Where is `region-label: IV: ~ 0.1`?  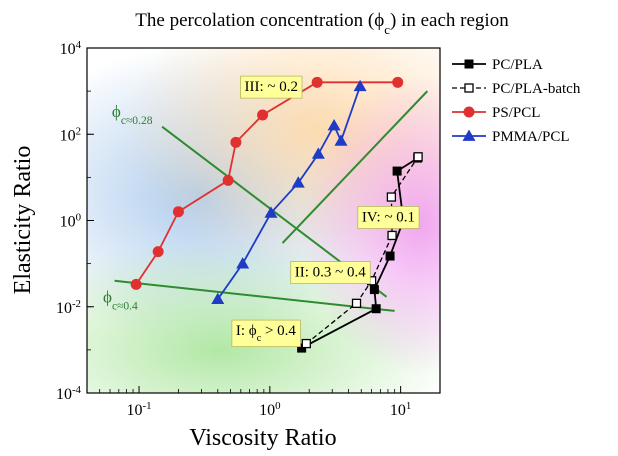 region-label: IV: ~ 0.1 is located at coordinates (388, 217).